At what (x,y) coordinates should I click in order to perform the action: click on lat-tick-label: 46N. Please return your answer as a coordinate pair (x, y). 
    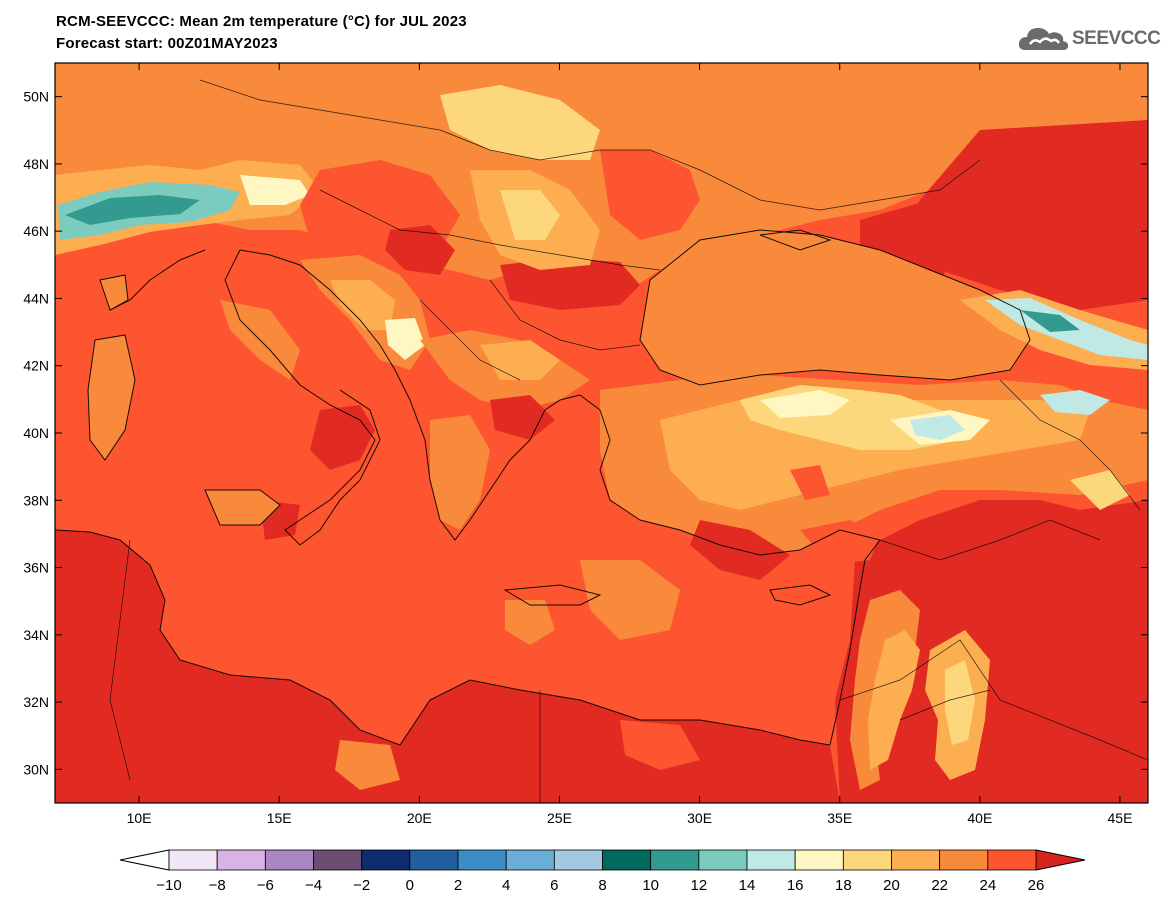
    Looking at the image, I should click on (36, 231).